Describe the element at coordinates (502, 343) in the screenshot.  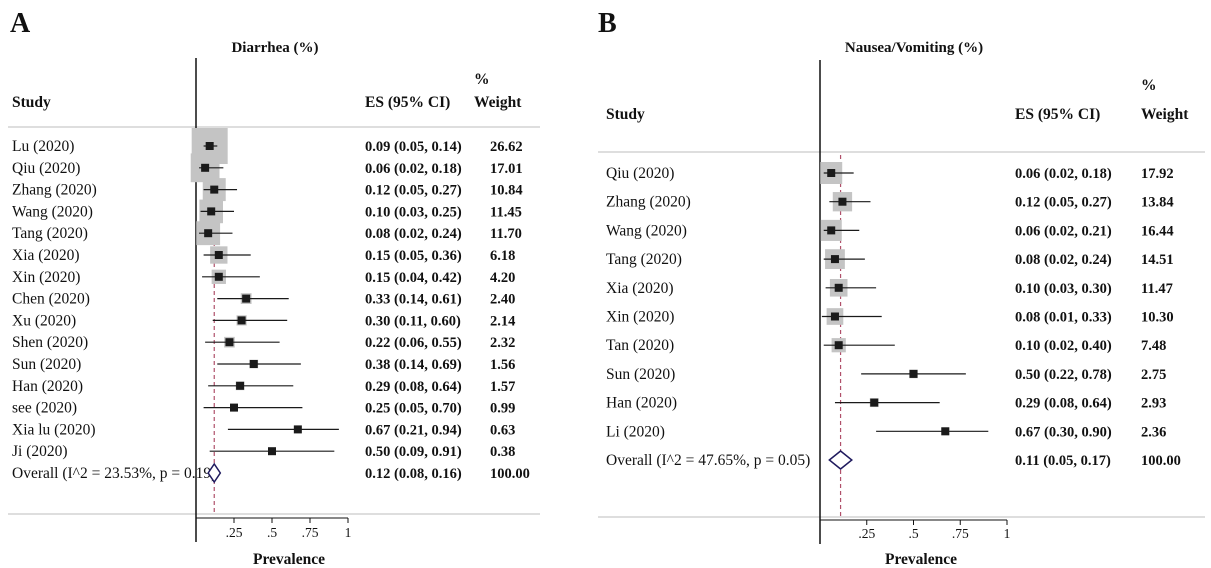
I see `study-weight: 2.32` at that location.